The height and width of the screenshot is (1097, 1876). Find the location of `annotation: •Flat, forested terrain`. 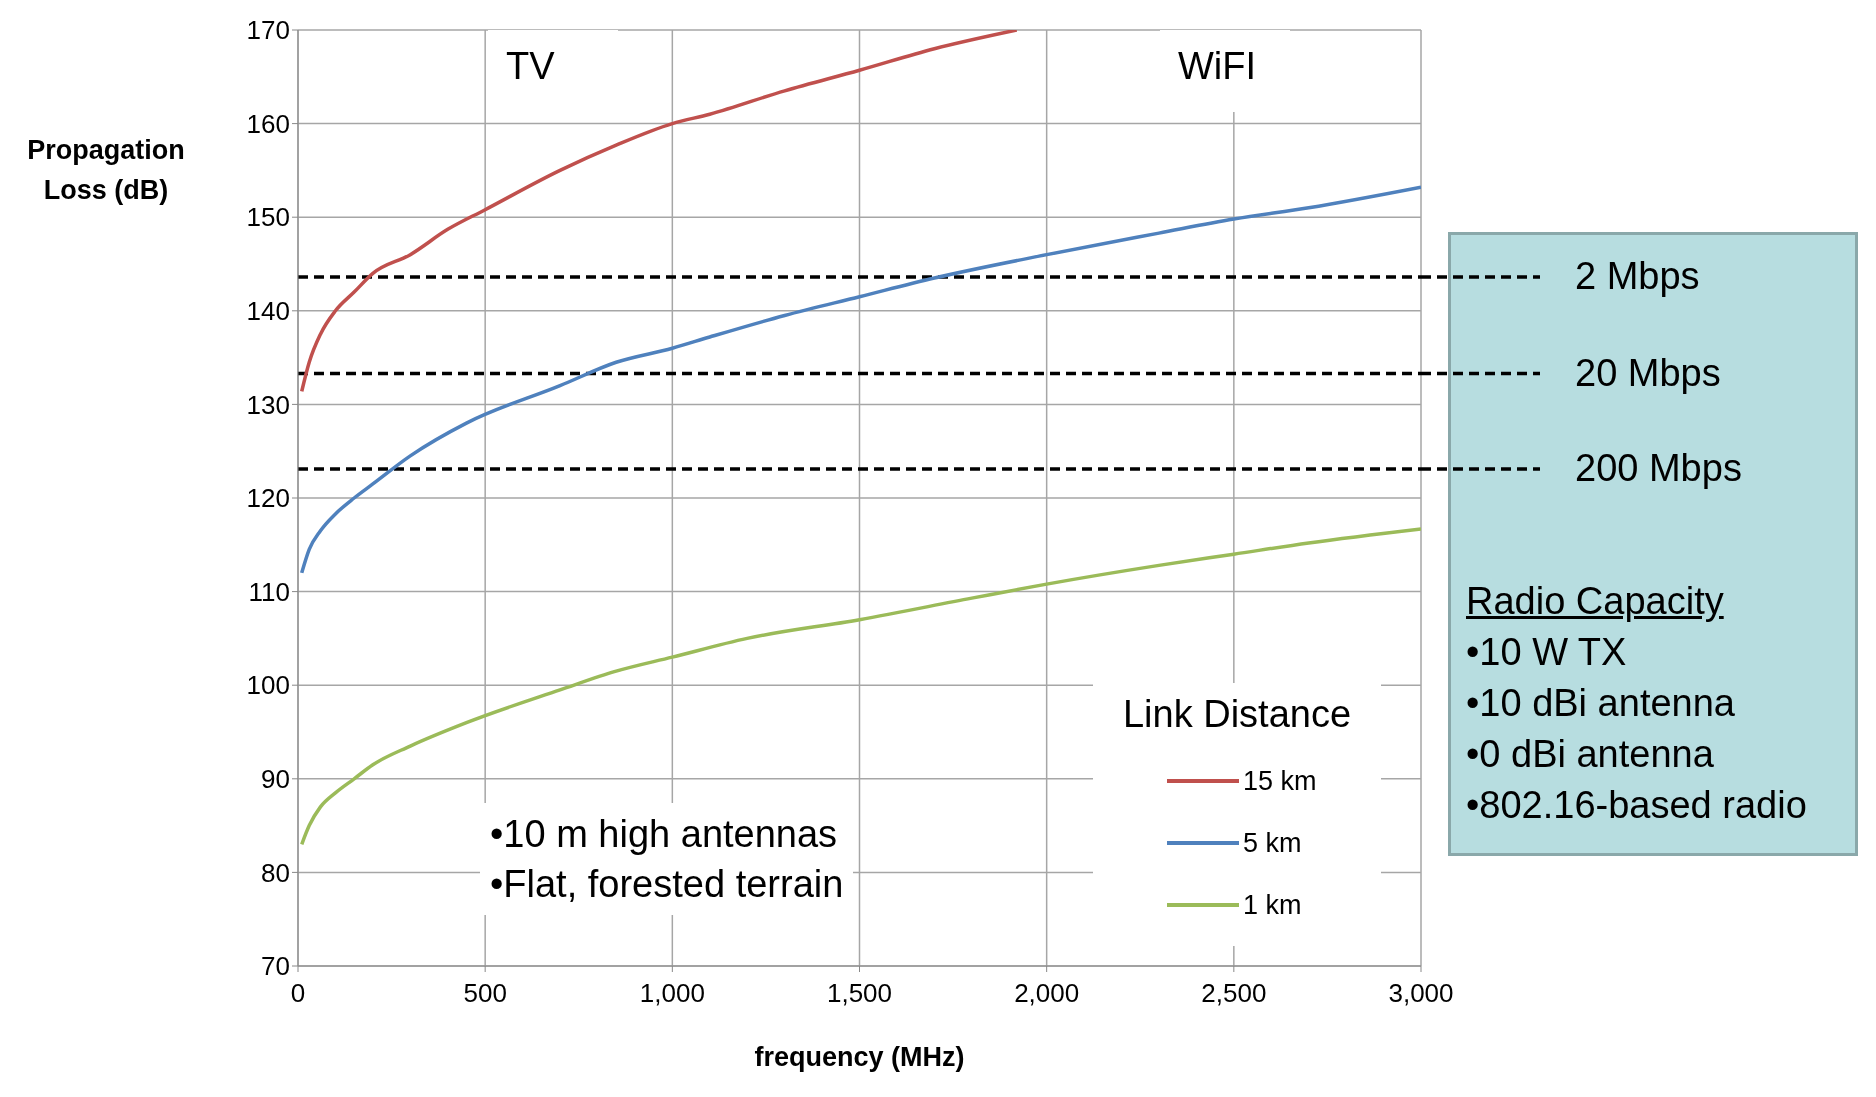

annotation: •Flat, forested terrain is located at coordinates (667, 884).